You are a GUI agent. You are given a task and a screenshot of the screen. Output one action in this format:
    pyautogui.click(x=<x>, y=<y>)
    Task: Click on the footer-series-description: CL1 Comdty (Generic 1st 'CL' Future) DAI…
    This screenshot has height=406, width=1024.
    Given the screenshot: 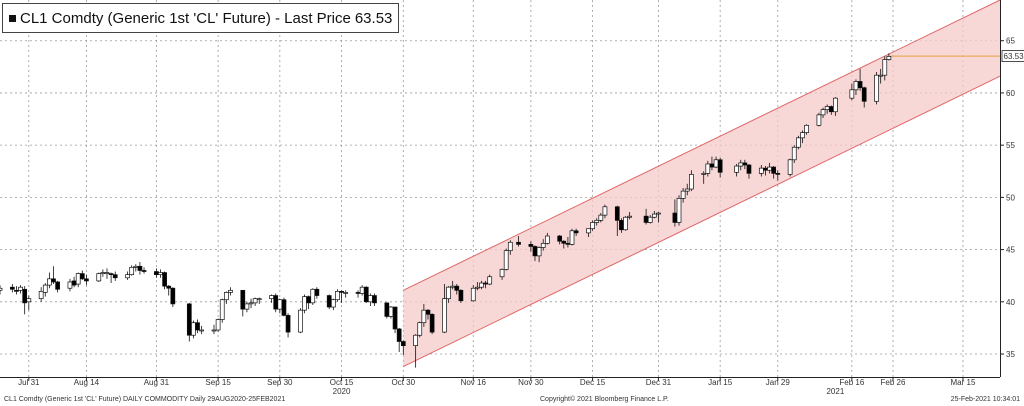 What is the action you would take?
    pyautogui.click(x=145, y=399)
    